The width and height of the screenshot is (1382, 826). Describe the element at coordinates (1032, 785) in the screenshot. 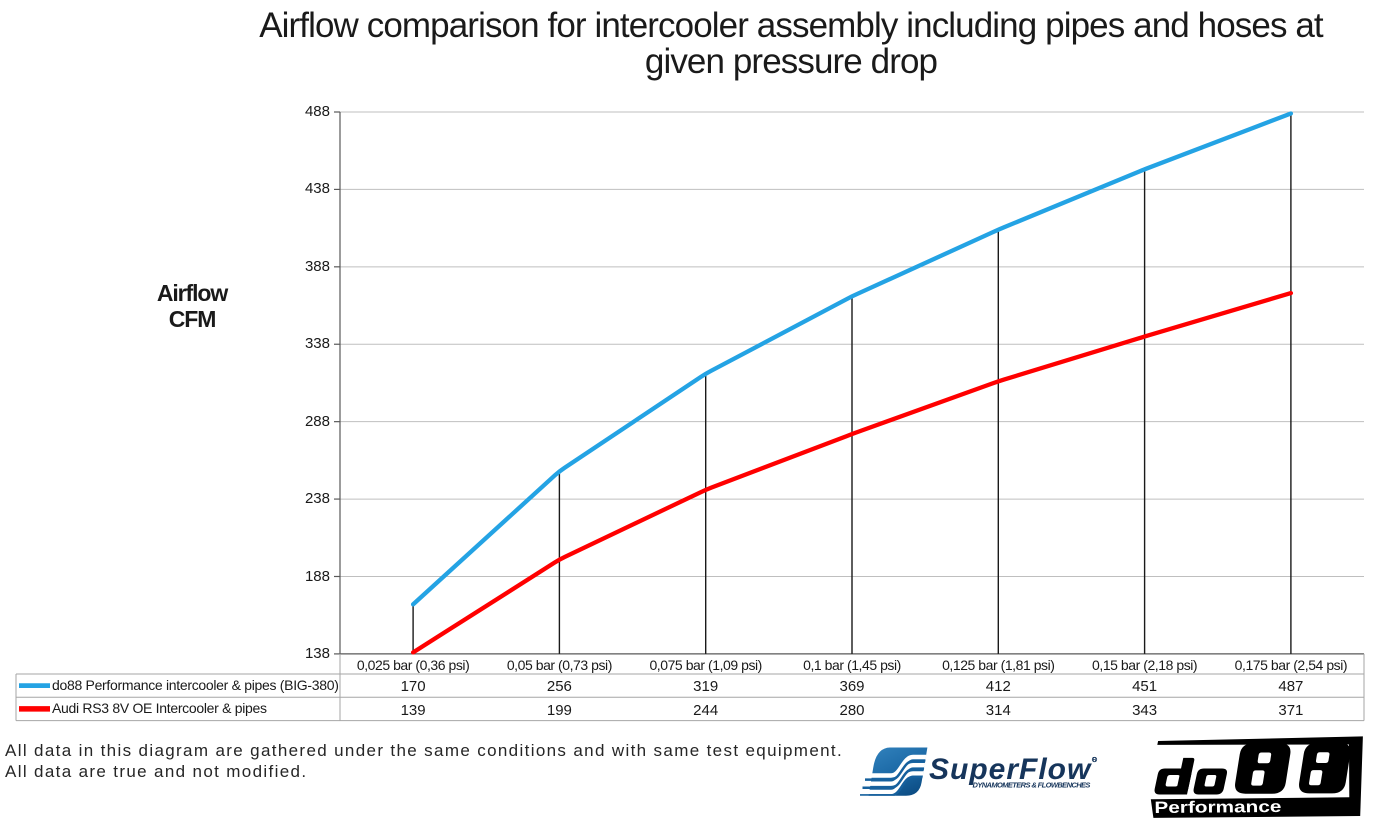

I see `svg-text: DYNAMOMETERS & FLOWBENCHES` at that location.